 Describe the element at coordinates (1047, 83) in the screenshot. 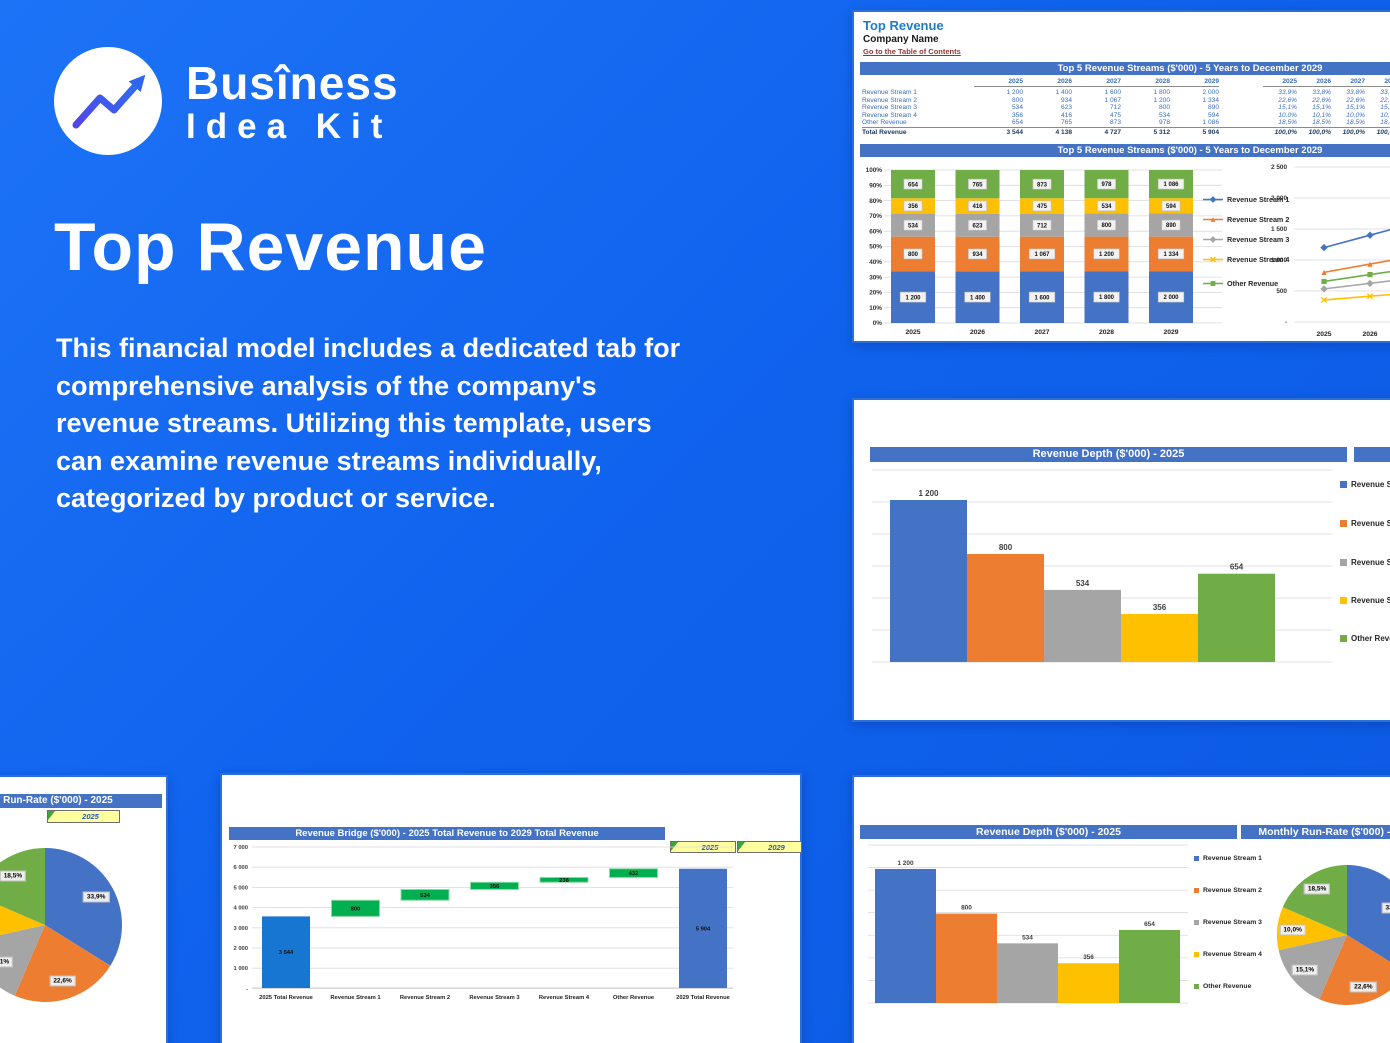

I see `year-header: 2026` at that location.